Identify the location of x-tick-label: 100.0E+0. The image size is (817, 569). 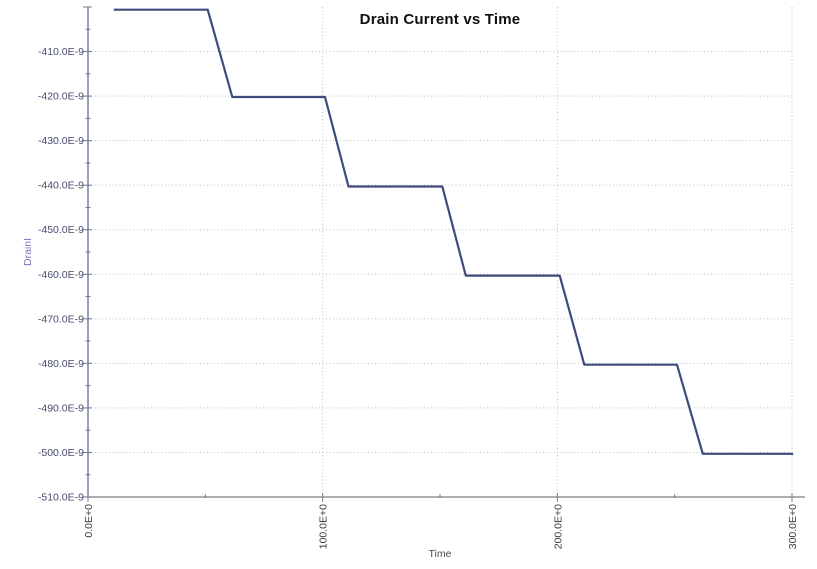
(324, 526).